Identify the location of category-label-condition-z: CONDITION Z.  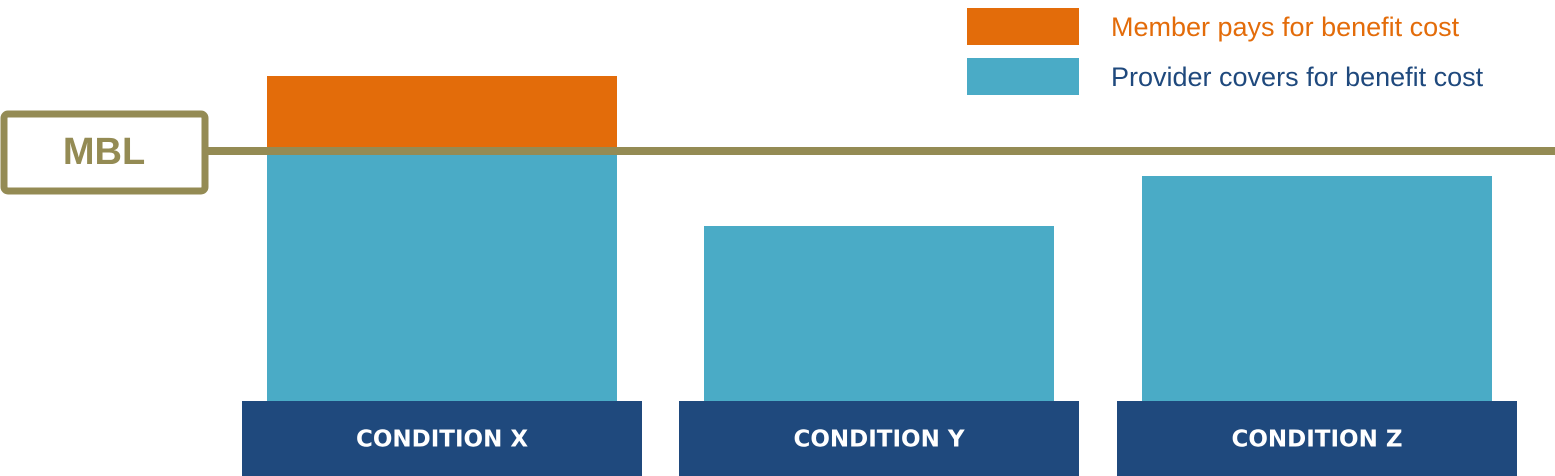
(1316, 440).